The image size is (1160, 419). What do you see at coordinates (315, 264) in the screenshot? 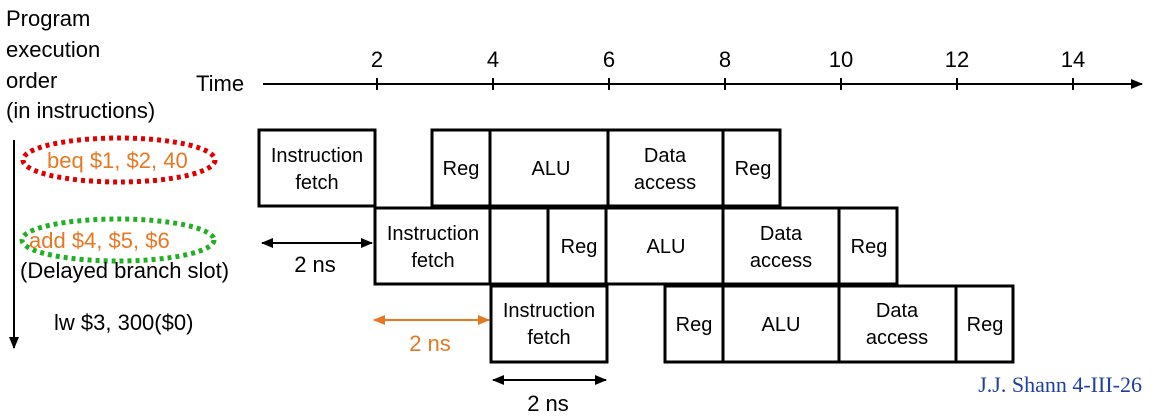
I see `delay-label-1: 2 ns` at bounding box center [315, 264].